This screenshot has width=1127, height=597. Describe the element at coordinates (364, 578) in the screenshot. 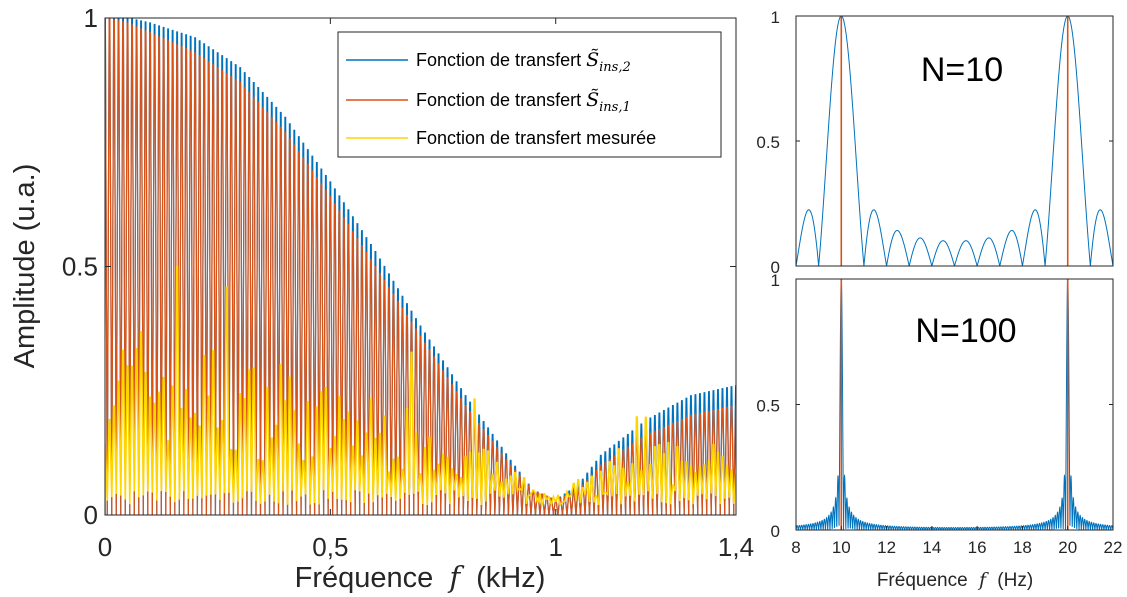

I see `main-x-axis-label-text: Fréquence` at that location.